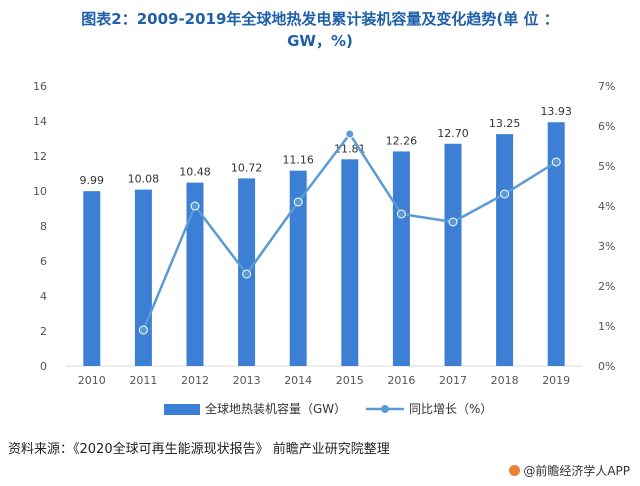  I want to click on legend-bar-swatch, so click(182, 409).